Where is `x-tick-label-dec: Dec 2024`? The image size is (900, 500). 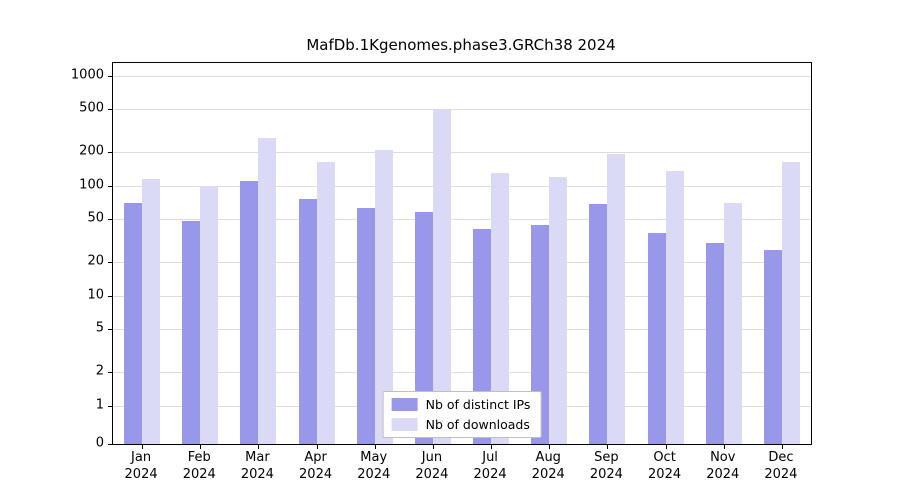 x-tick-label-dec: Dec 2024 is located at coordinates (781, 466).